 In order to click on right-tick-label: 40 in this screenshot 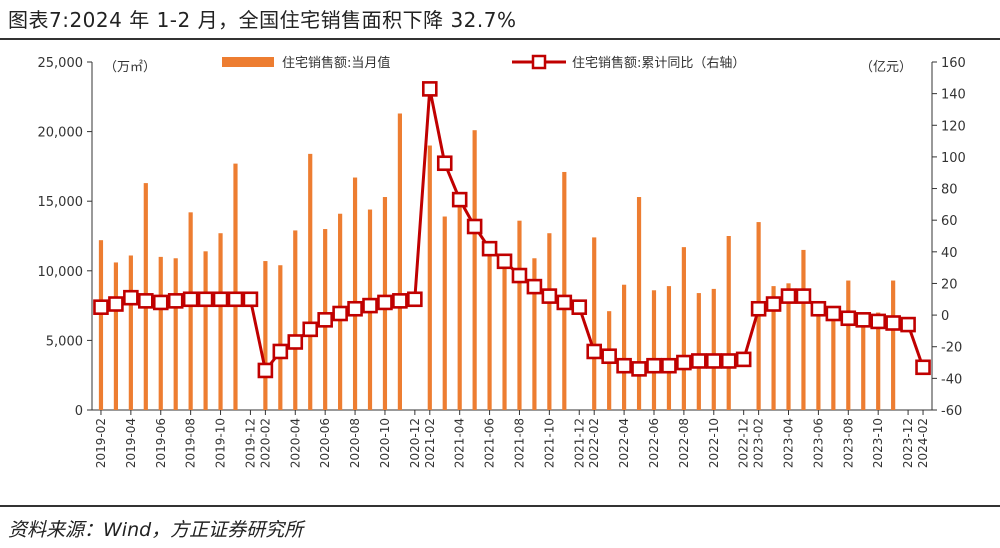, I will do `click(949, 253)`.